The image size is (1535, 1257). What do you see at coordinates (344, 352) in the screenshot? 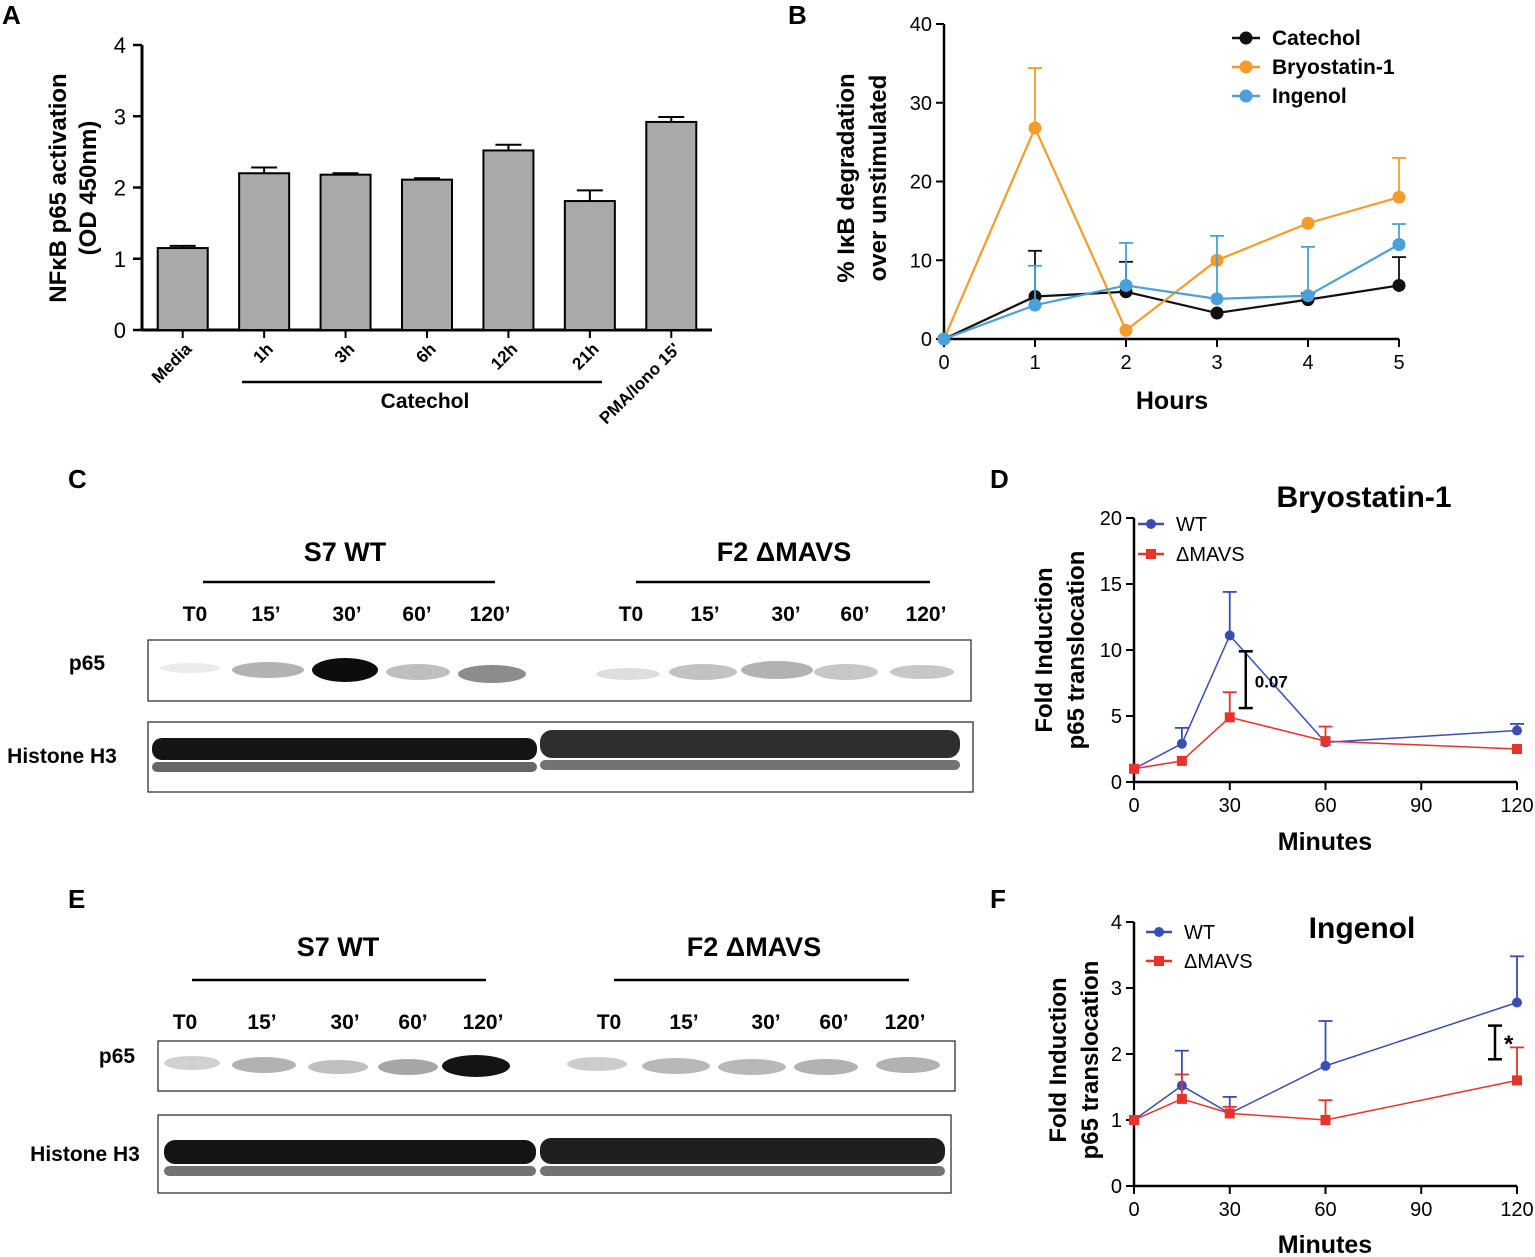
I see `x-tick-label: 3h` at bounding box center [344, 352].